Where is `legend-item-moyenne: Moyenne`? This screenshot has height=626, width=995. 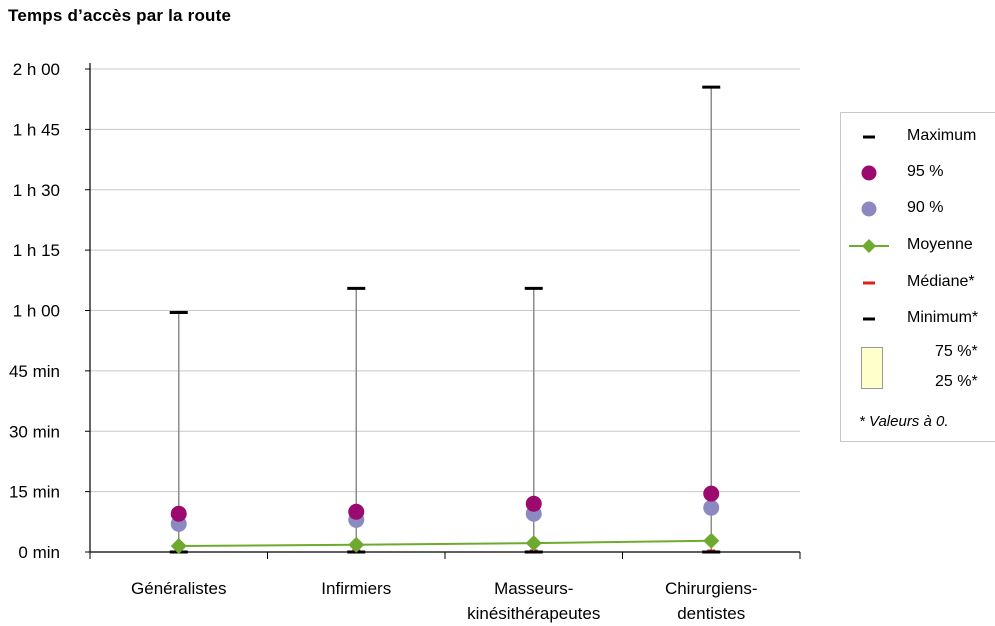
legend-item-moyenne: Moyenne is located at coordinates (918, 246).